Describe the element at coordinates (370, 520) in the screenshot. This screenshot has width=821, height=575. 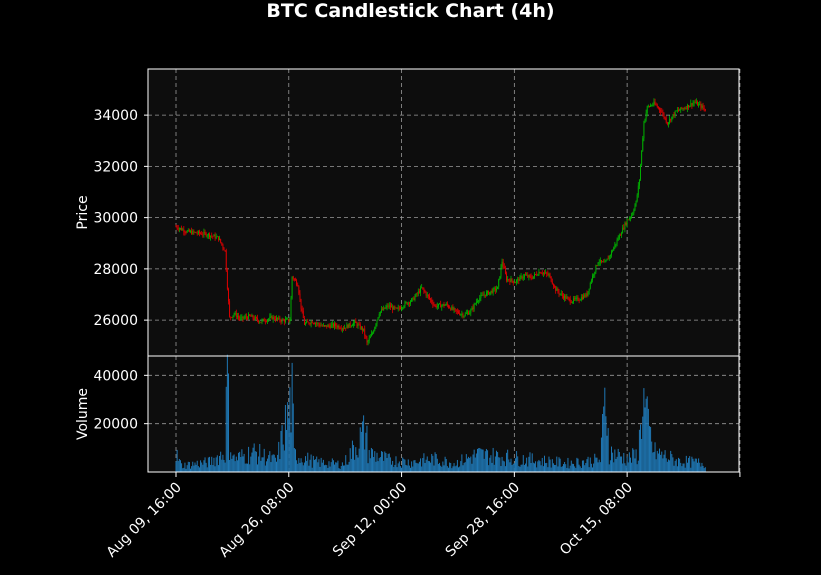
I see `x-tick-label: Sep 12, 00:00` at that location.